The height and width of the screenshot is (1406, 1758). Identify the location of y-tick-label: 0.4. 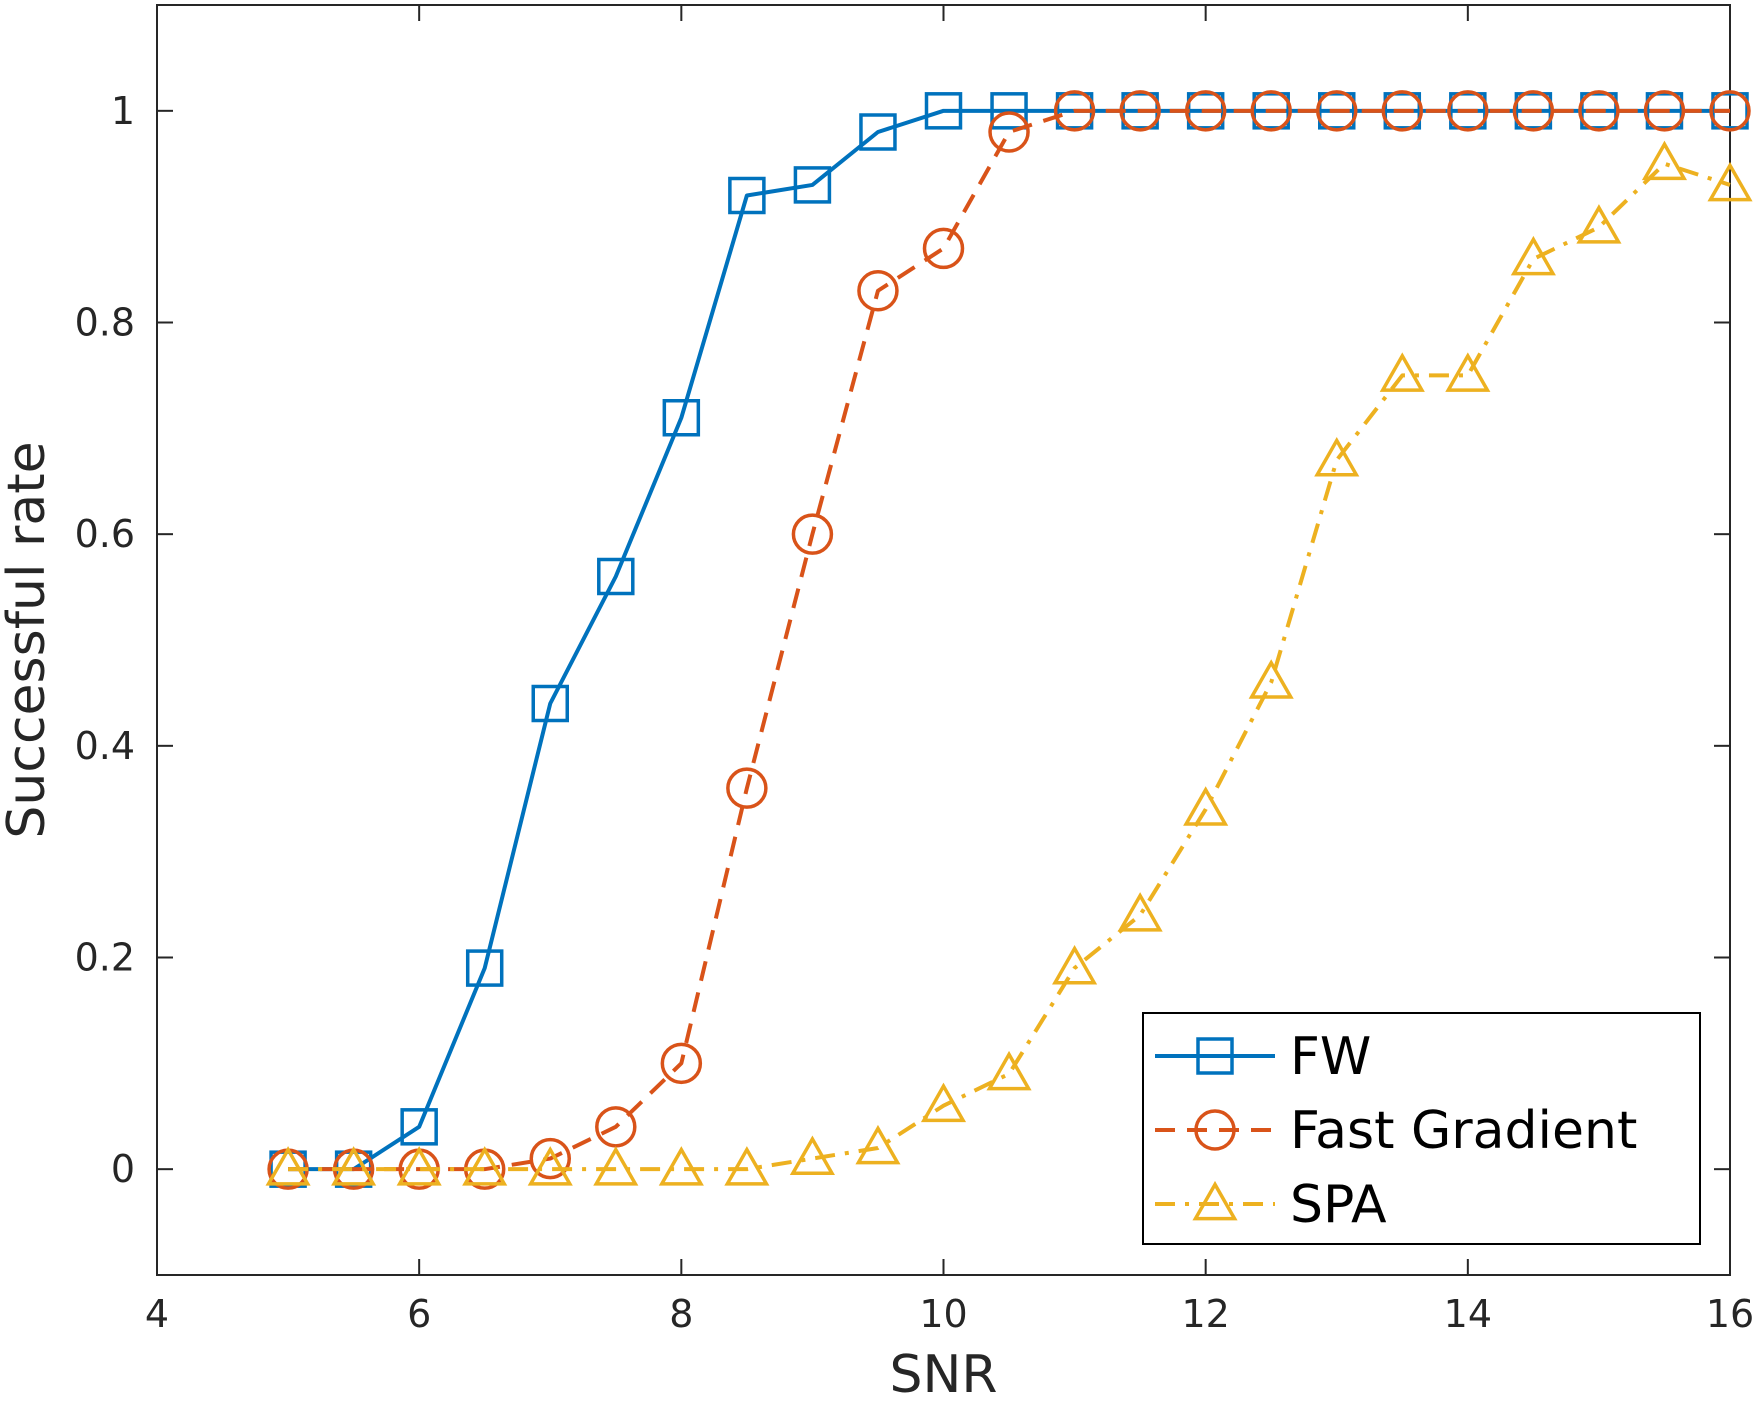
(105, 746).